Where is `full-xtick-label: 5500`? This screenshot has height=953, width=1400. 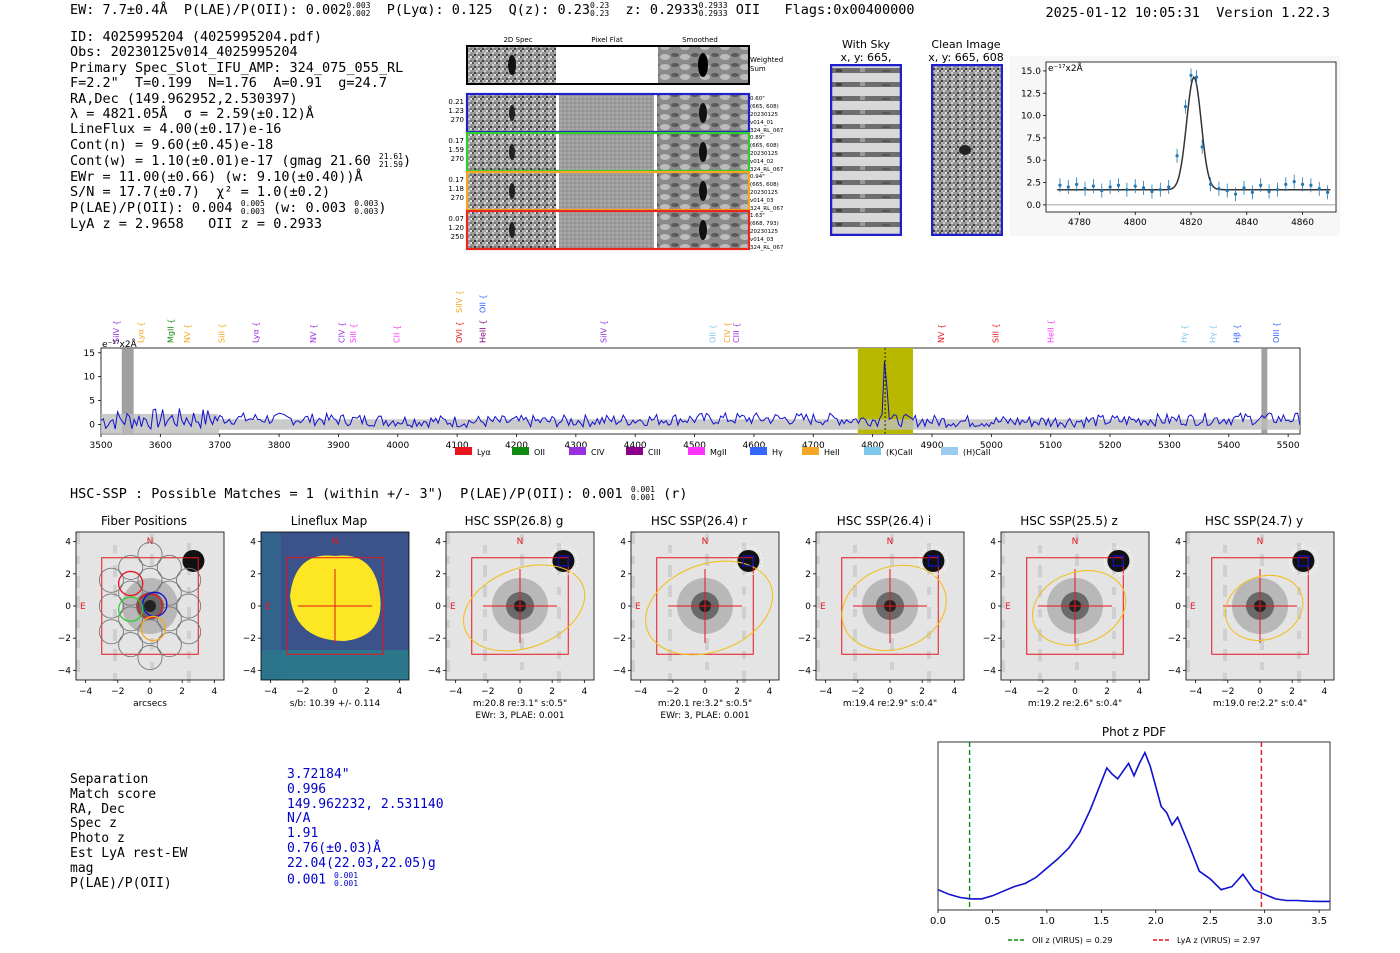 full-xtick-label: 5500 is located at coordinates (1288, 446).